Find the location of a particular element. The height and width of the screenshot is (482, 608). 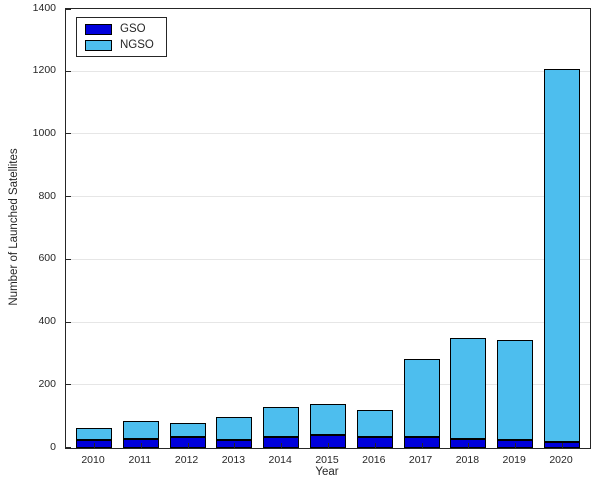

bar-2014 is located at coordinates (281, 228).